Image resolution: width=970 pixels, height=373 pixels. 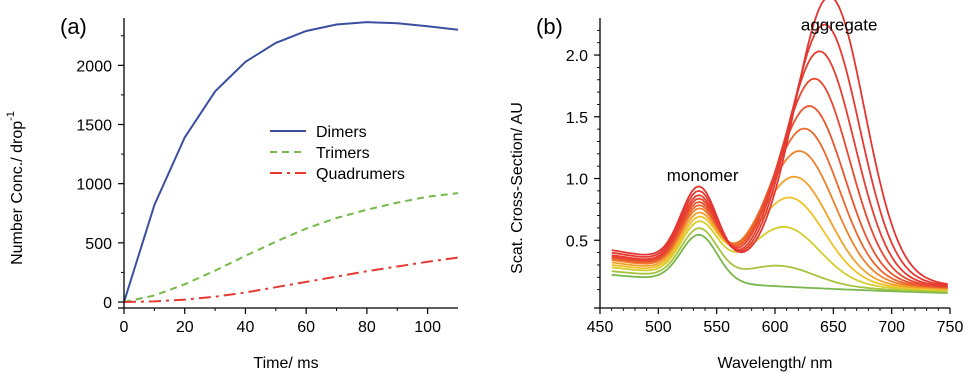 What do you see at coordinates (285, 363) in the screenshot?
I see `panel-a-x-axis-title: Time/ ms` at bounding box center [285, 363].